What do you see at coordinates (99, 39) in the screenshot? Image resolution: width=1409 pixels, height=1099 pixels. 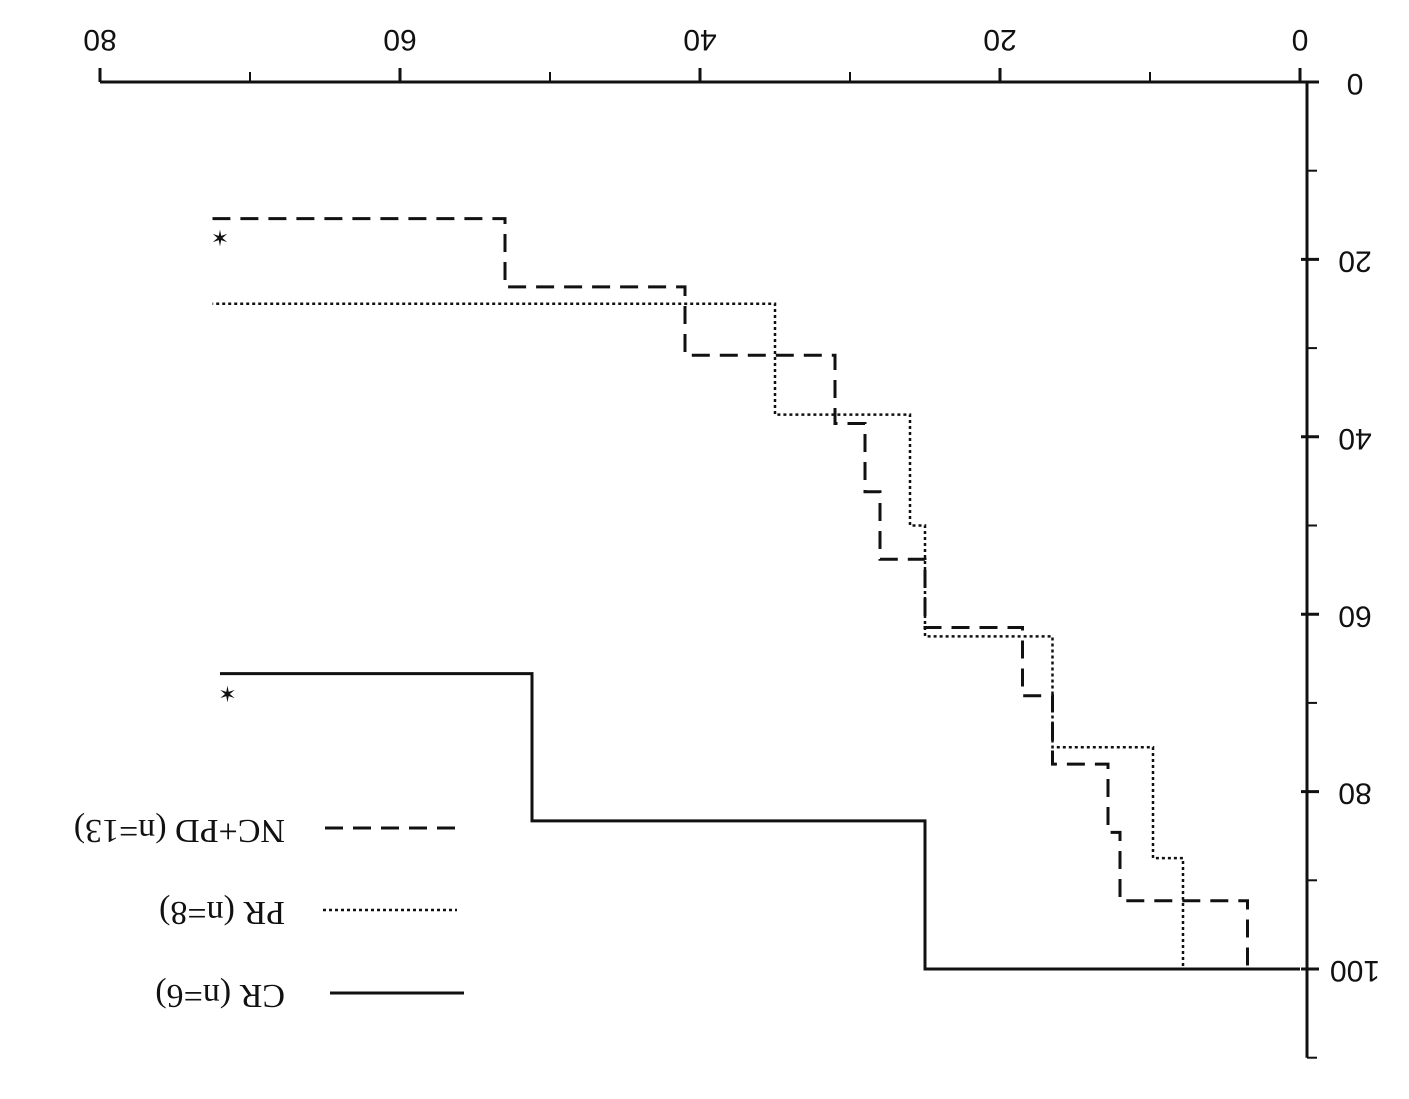 I see `x-tick-label: 80` at bounding box center [99, 39].